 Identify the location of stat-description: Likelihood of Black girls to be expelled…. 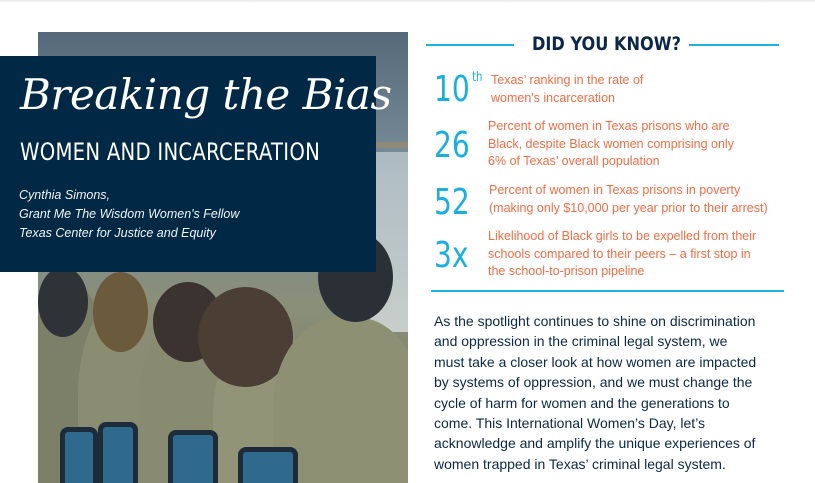
(622, 254).